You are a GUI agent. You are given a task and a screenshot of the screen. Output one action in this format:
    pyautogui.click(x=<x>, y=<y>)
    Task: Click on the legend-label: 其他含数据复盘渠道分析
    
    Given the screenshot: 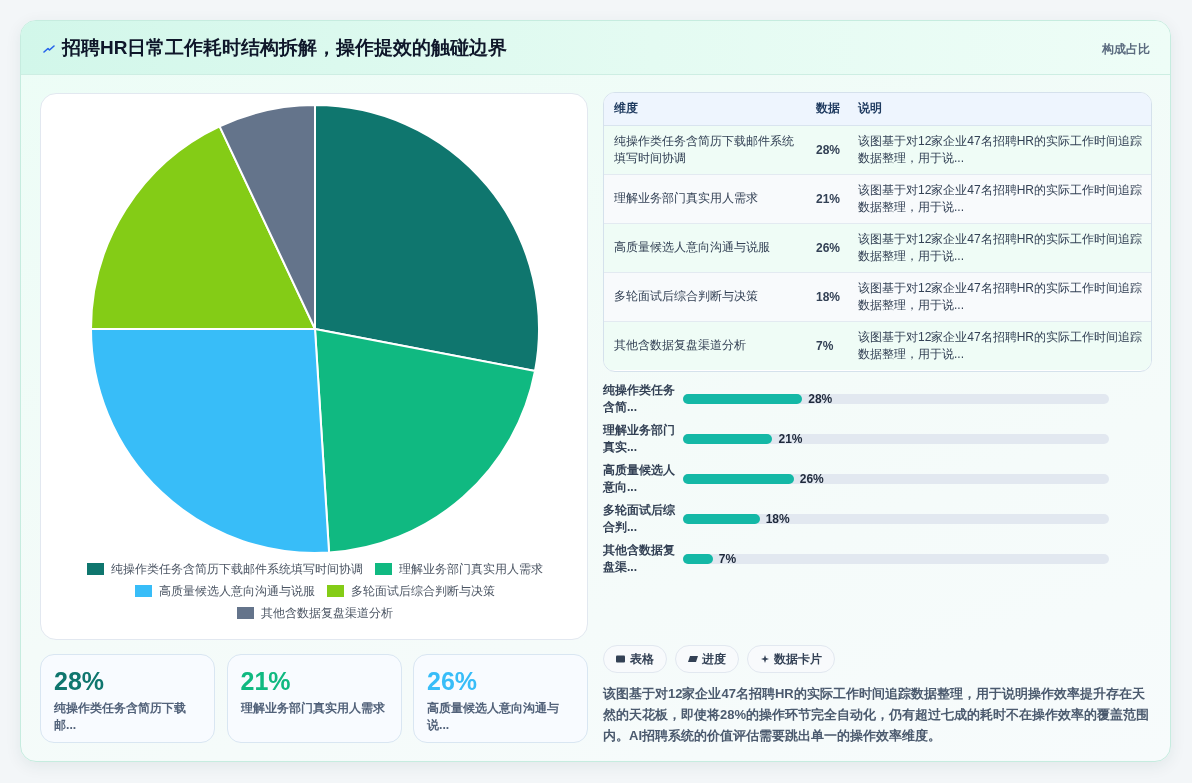 What is the action you would take?
    pyautogui.click(x=327, y=613)
    